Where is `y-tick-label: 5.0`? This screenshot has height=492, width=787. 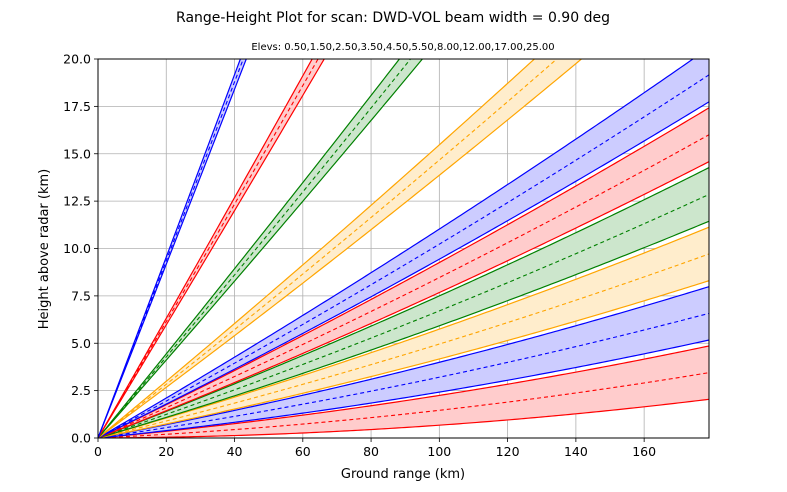
y-tick-label: 5.0 is located at coordinates (81, 343).